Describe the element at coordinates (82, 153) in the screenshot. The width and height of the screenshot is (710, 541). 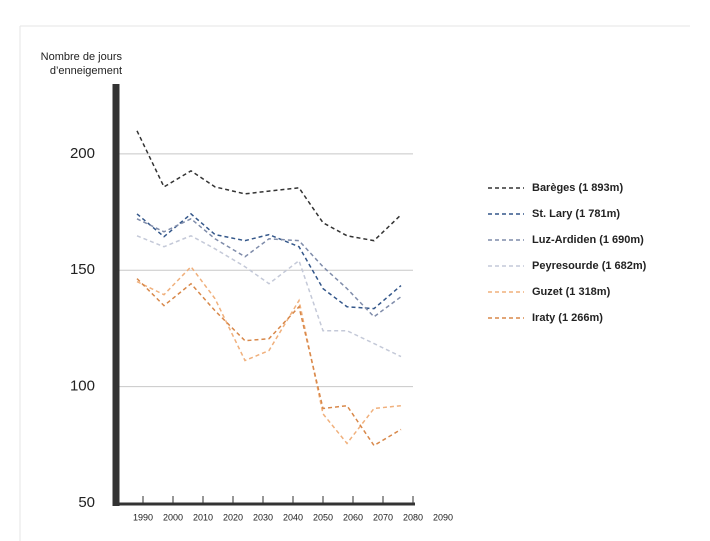
I see `y-tick-label: 200` at that location.